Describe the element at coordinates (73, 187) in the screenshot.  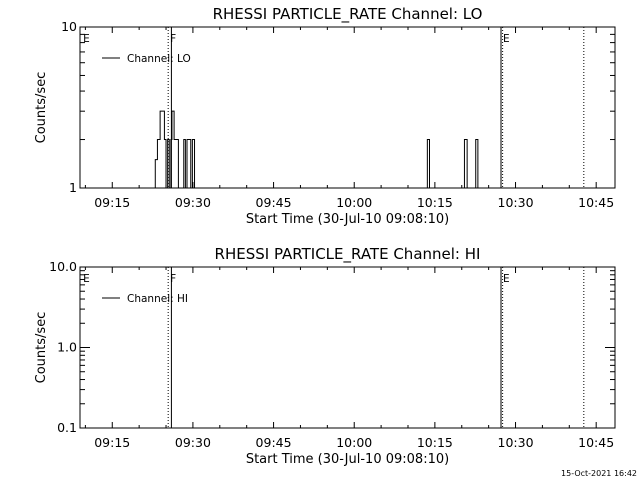
I see `y-tick-label: 1` at that location.